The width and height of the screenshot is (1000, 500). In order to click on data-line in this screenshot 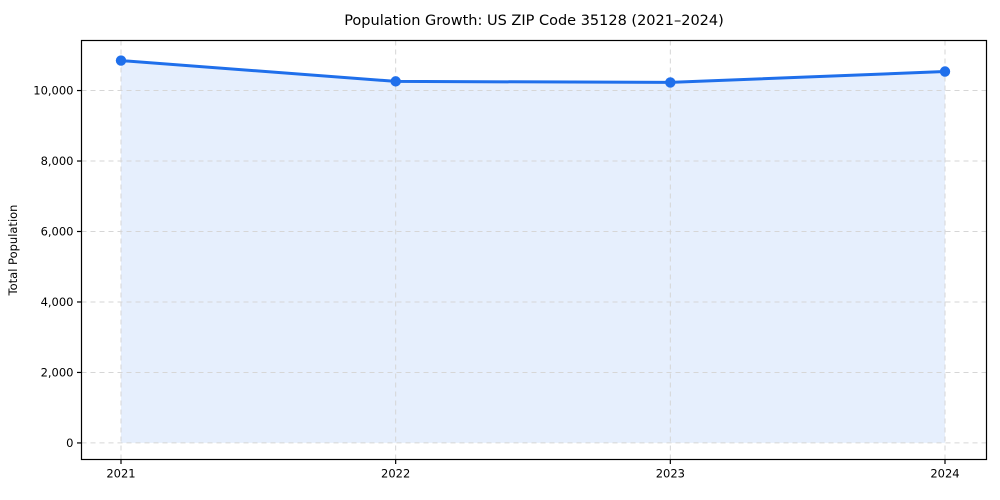, I will do `click(533, 71)`.